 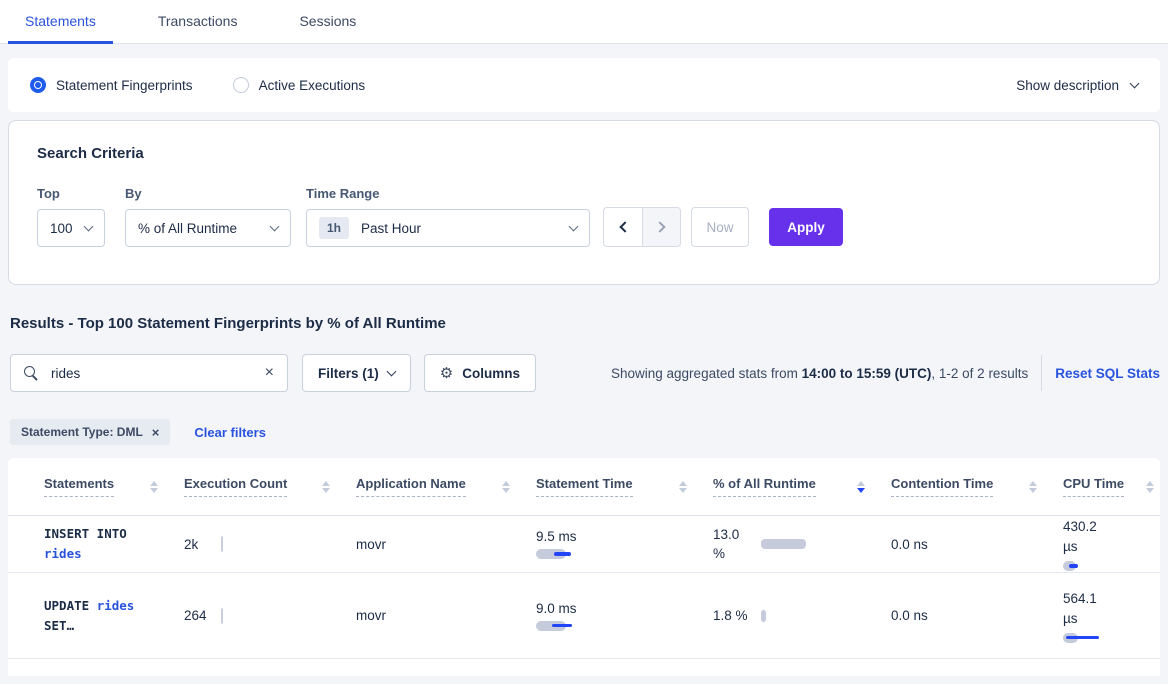 I want to click on execution-count-cell: 2k, so click(x=270, y=544).